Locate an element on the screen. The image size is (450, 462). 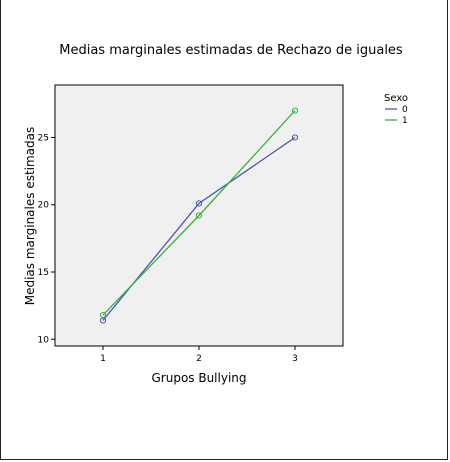
legend-label-sexo-0: 0 is located at coordinates (405, 110).